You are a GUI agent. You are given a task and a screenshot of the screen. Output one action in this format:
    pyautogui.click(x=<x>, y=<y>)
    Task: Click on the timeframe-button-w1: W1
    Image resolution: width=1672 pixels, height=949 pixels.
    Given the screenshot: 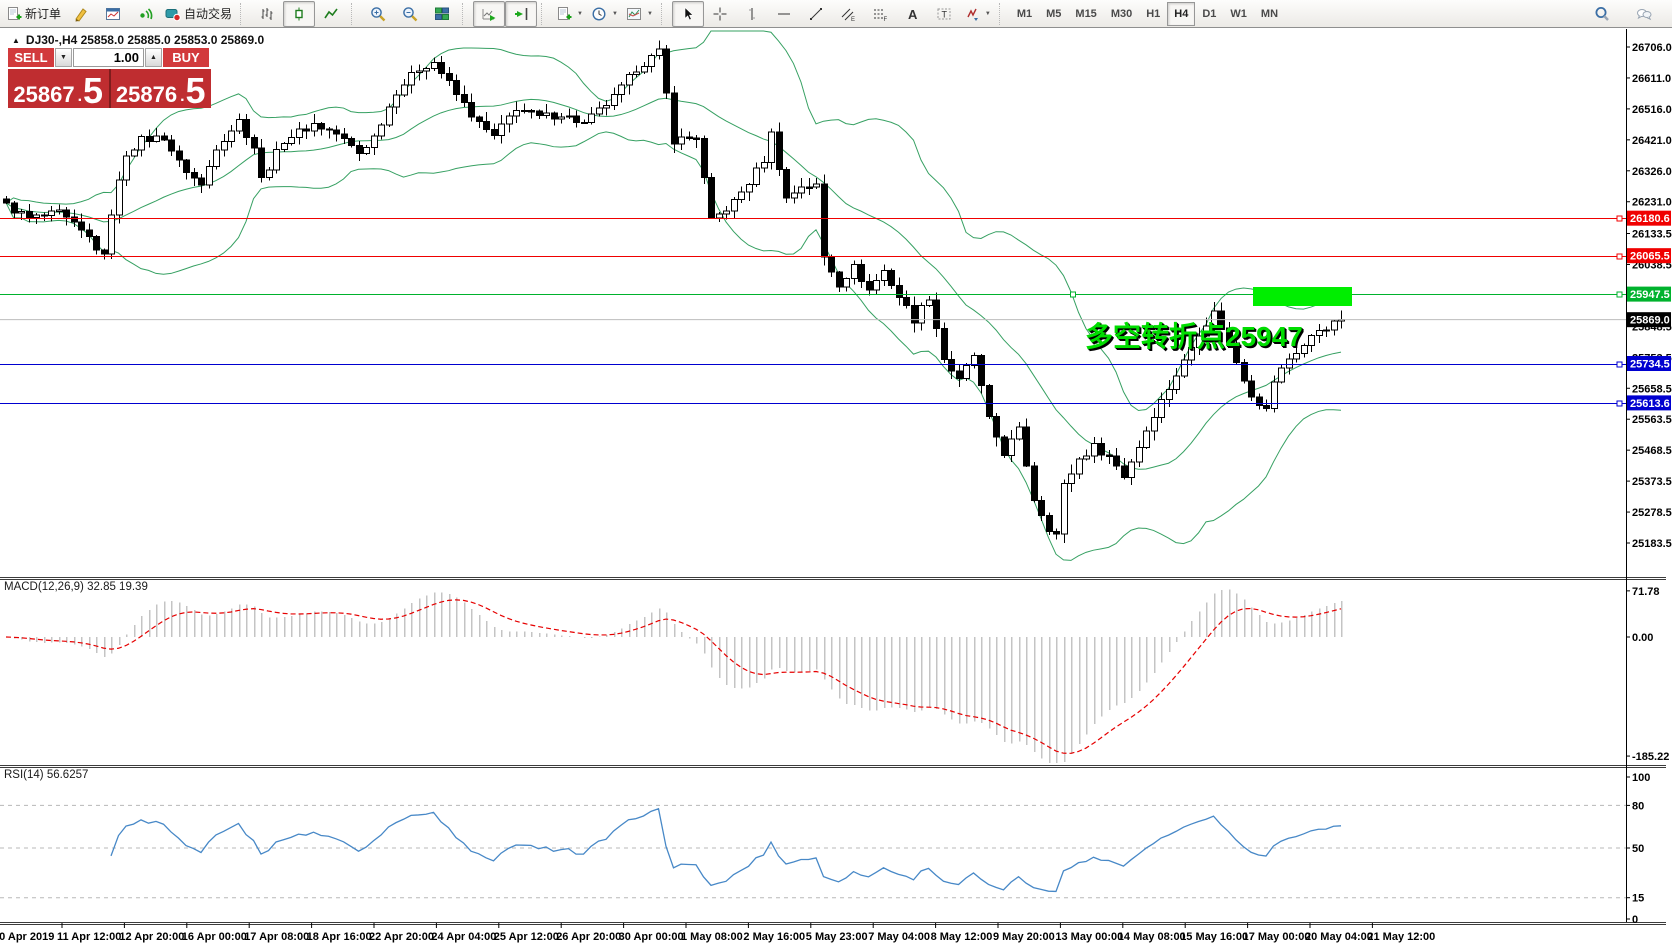 What is the action you would take?
    pyautogui.click(x=1238, y=13)
    